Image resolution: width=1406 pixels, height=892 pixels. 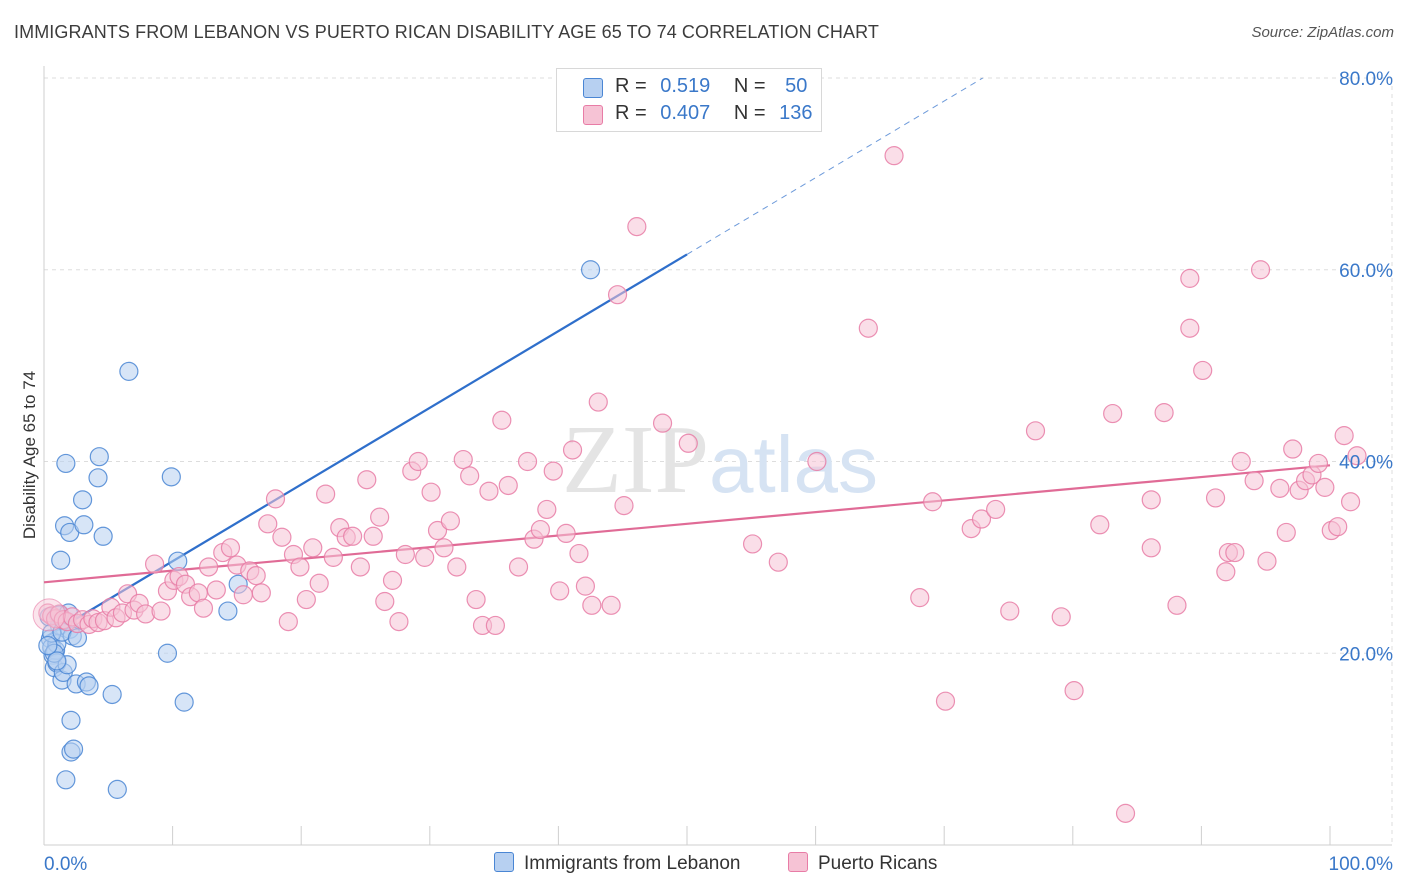 What do you see at coordinates (593, 115) in the screenshot?
I see `legend-swatch-puerto-rico` at bounding box center [593, 115].